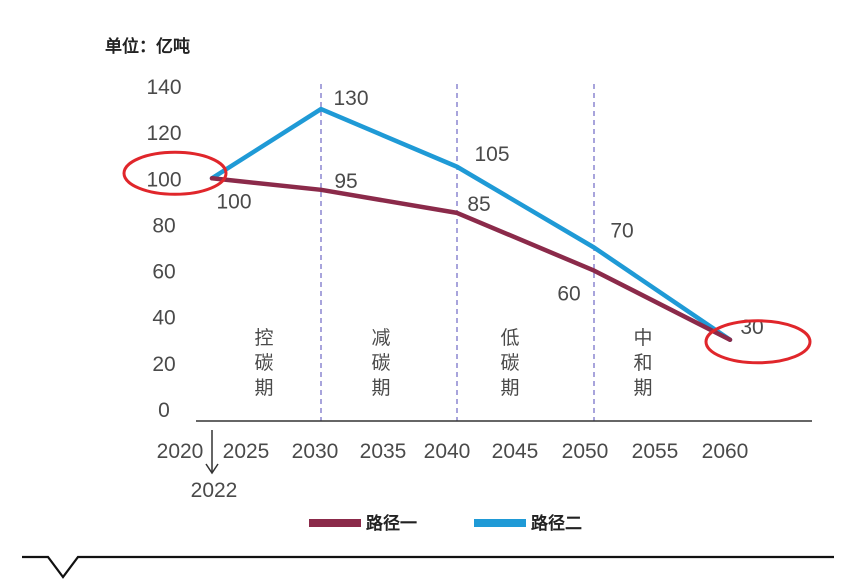 This screenshot has width=865, height=582. Describe the element at coordinates (428, 567) in the screenshot. I see `bottom-rule` at that location.